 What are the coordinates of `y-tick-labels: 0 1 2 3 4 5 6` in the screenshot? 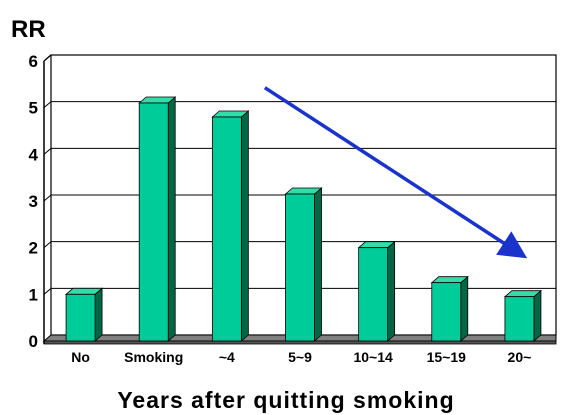 It's located at (34, 201).